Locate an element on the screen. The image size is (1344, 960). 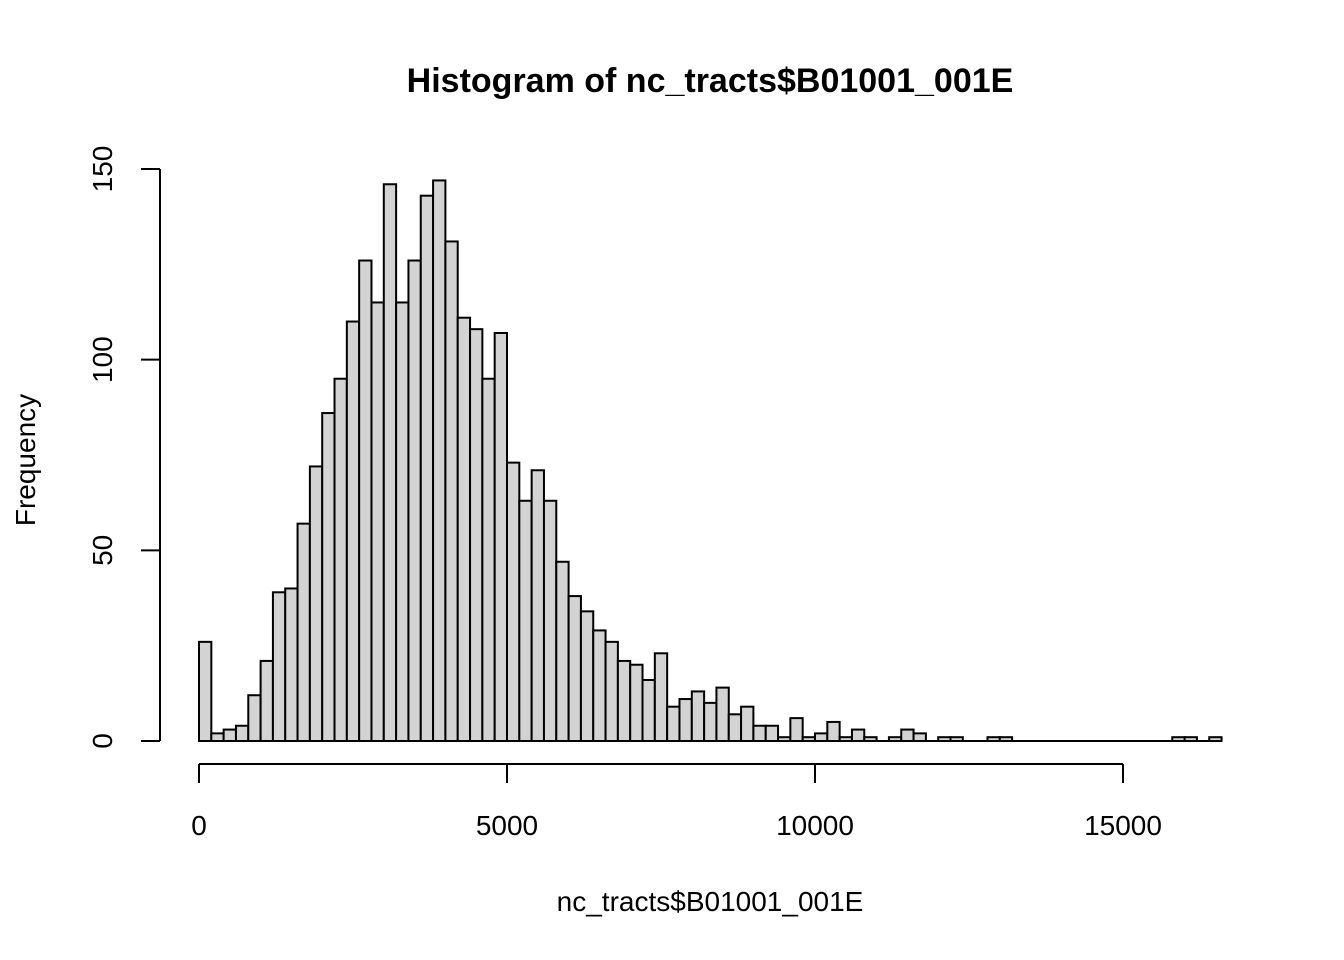
y-tick-label: 50 is located at coordinates (102, 550).